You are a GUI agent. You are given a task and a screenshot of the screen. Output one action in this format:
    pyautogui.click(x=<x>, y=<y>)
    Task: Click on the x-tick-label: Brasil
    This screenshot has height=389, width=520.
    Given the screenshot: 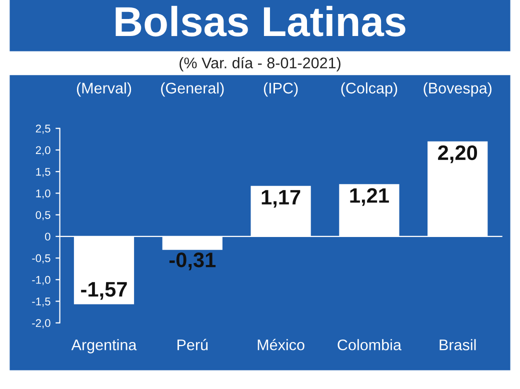 What is the action you would take?
    pyautogui.click(x=458, y=344)
    